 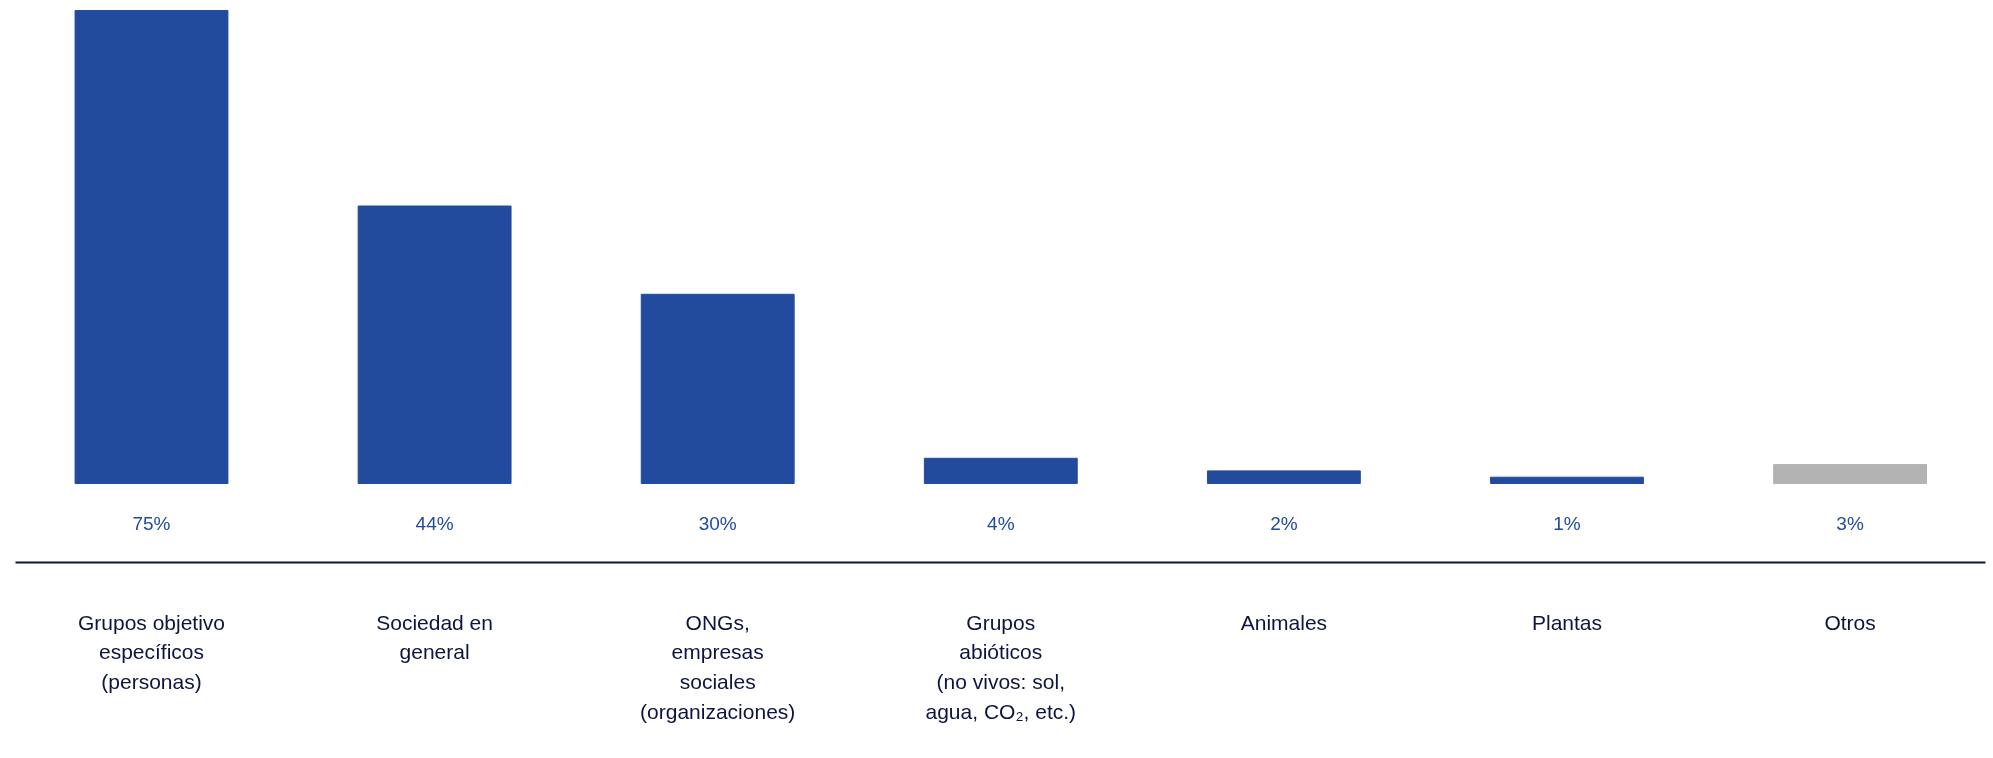 What do you see at coordinates (1284, 523) in the screenshot?
I see `data-label: 2%` at bounding box center [1284, 523].